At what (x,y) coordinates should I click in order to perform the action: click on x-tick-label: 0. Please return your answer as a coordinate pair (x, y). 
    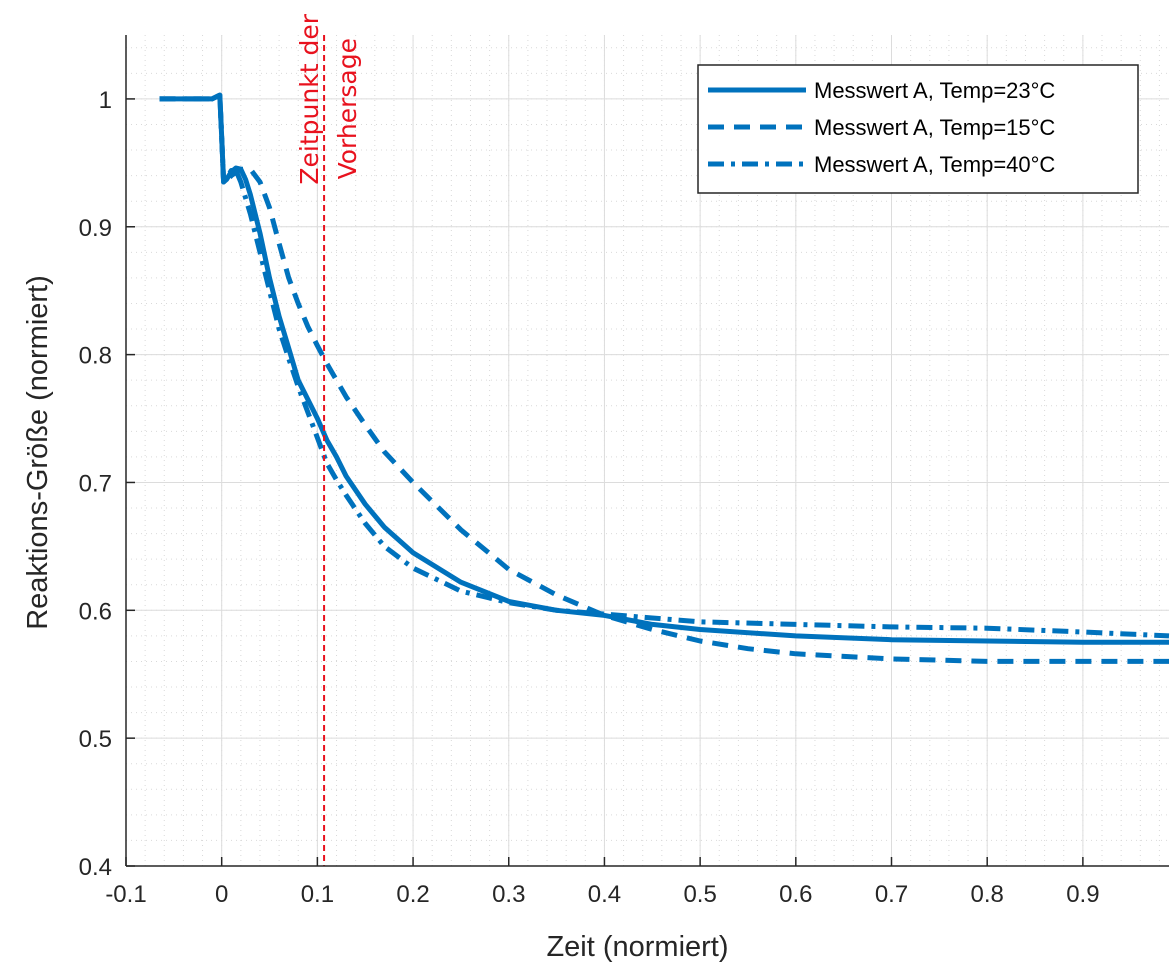
    Looking at the image, I should click on (221, 894).